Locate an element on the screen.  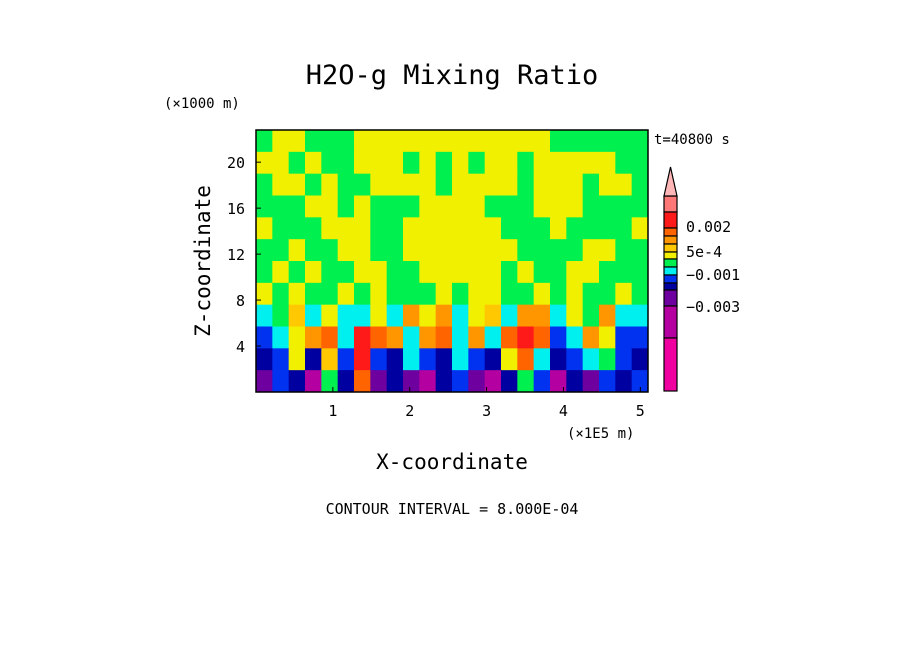
colorbar-label: −0.003 is located at coordinates (713, 307).